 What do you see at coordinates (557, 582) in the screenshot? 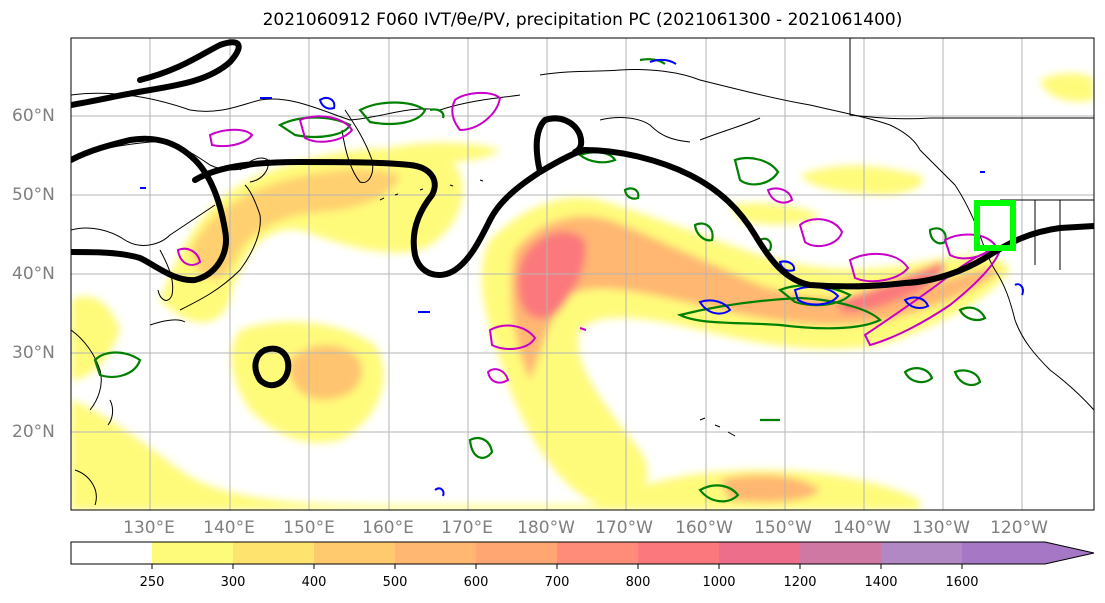
I see `colorbar-label-700: 700` at bounding box center [557, 582].